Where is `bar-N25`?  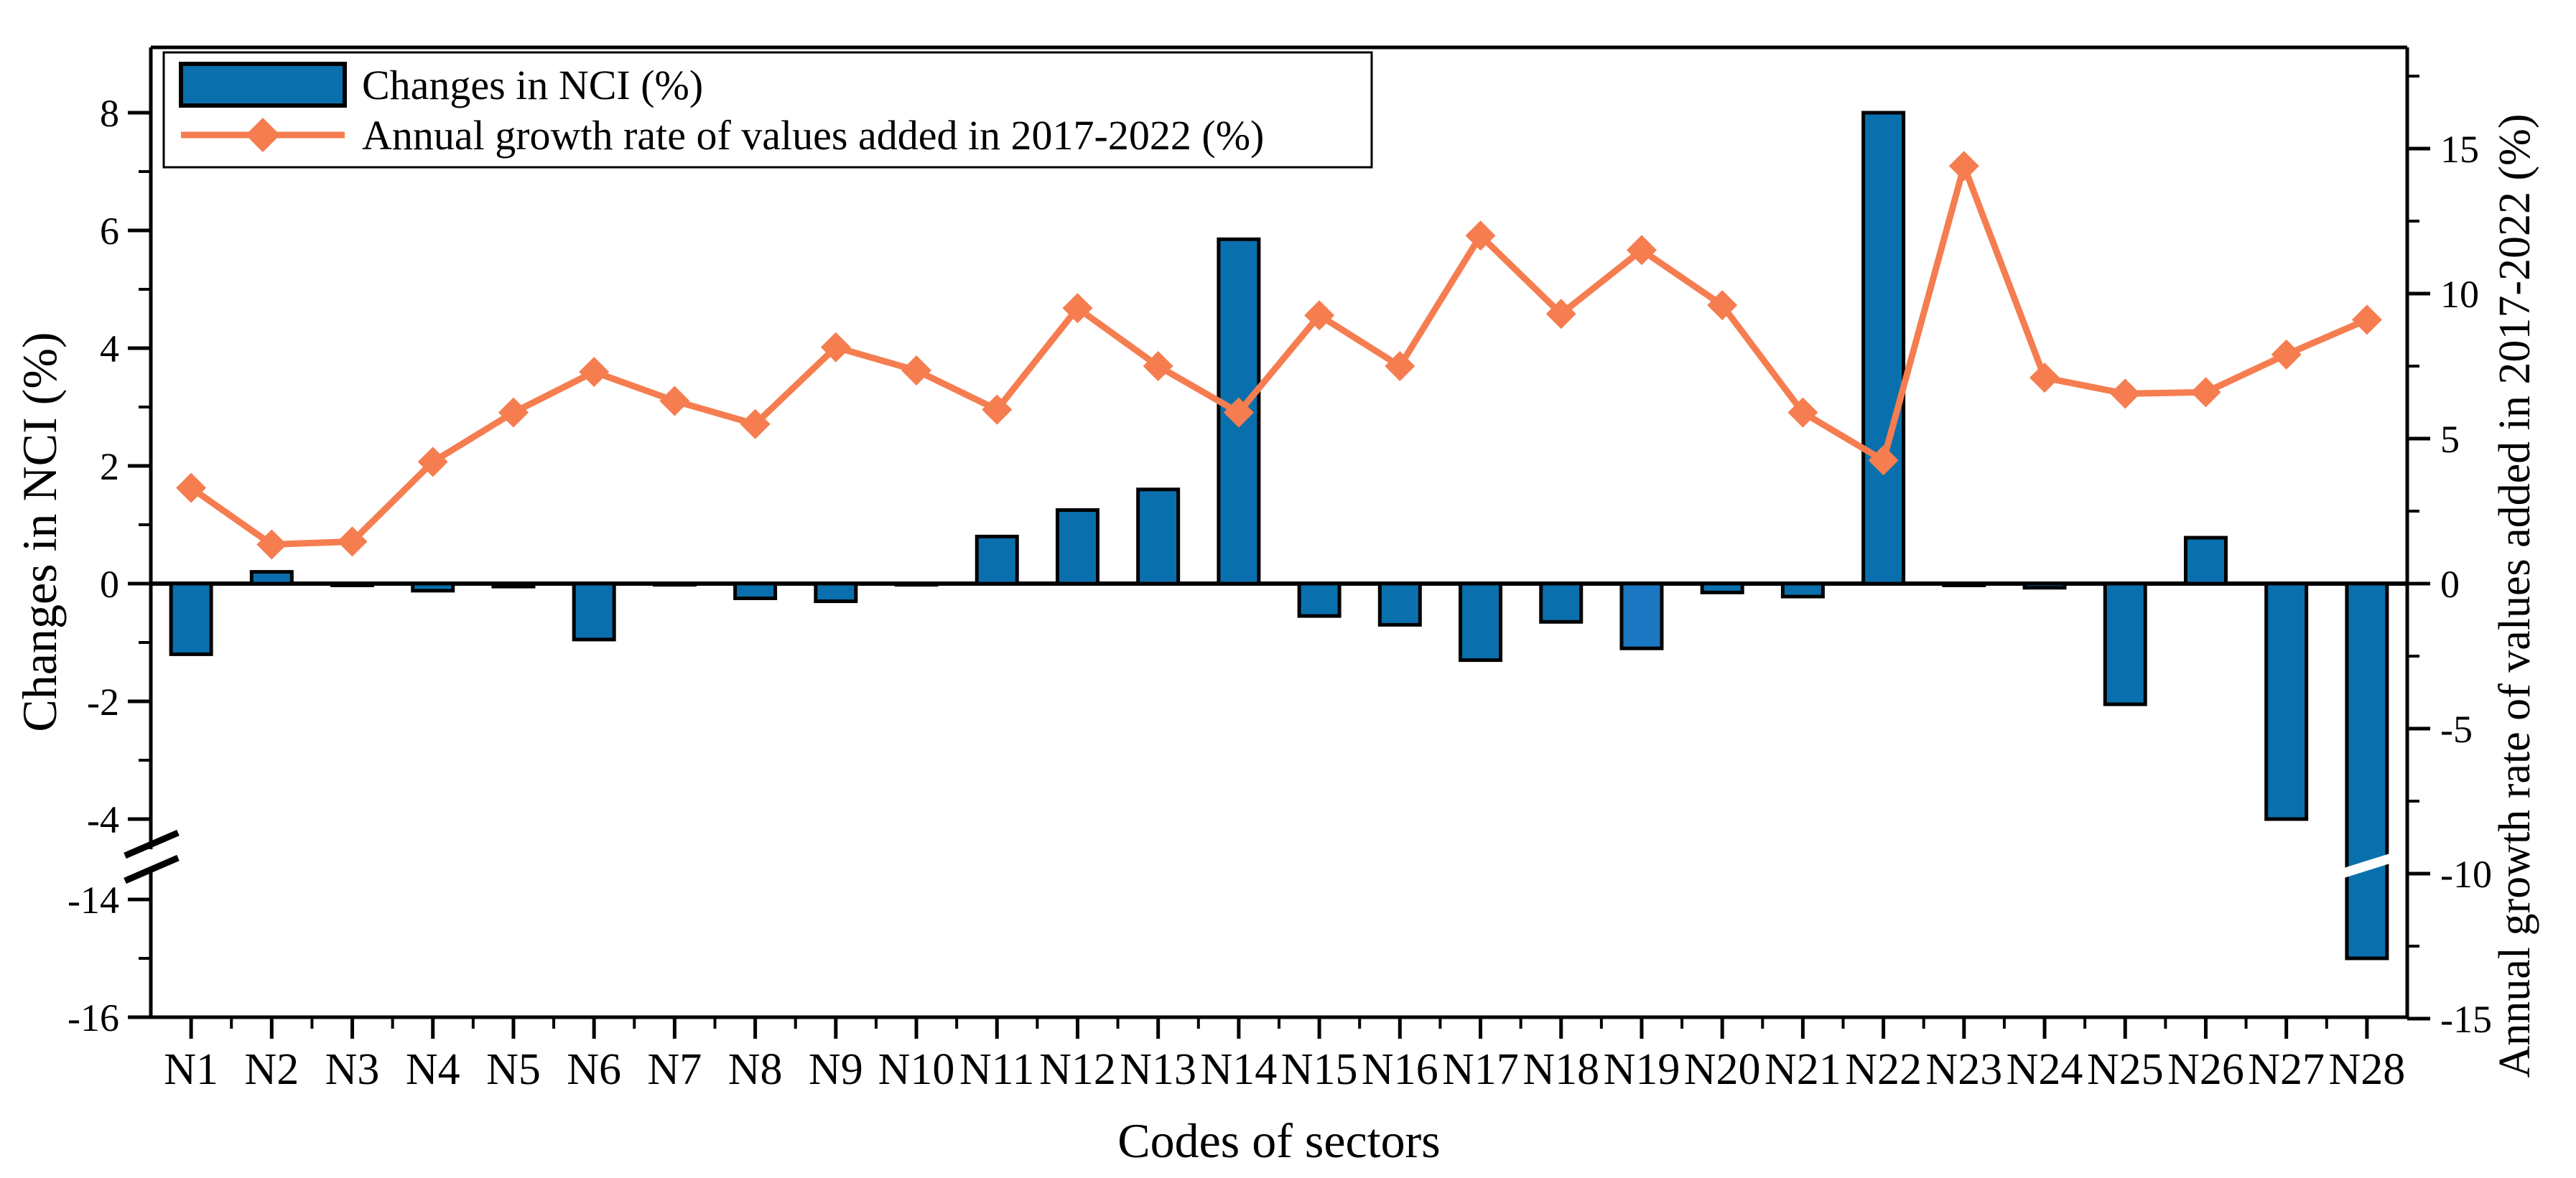
bar-N25 is located at coordinates (2125, 643).